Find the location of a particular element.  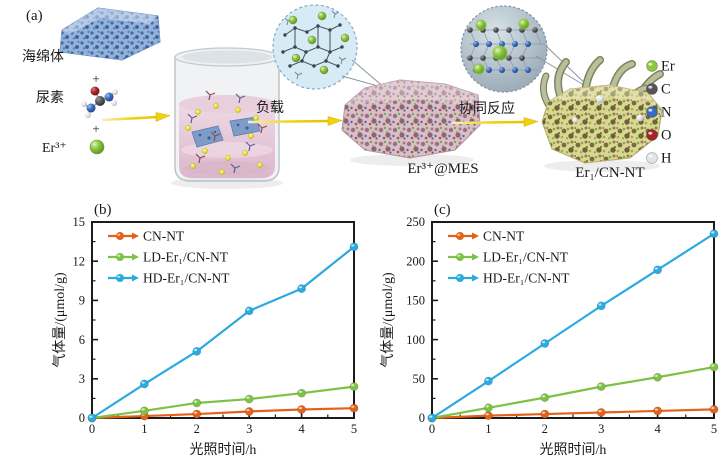

y-tick-label: 3 is located at coordinates (82, 379).